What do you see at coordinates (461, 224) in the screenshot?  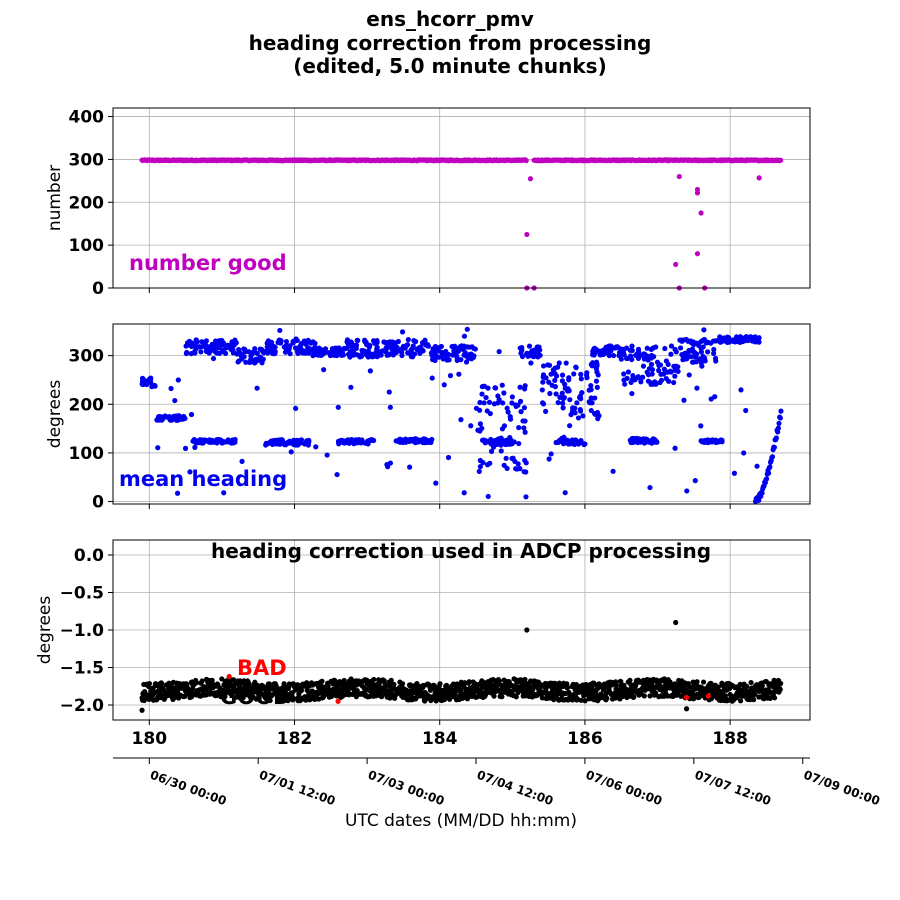 I see `number-good-points` at bounding box center [461, 224].